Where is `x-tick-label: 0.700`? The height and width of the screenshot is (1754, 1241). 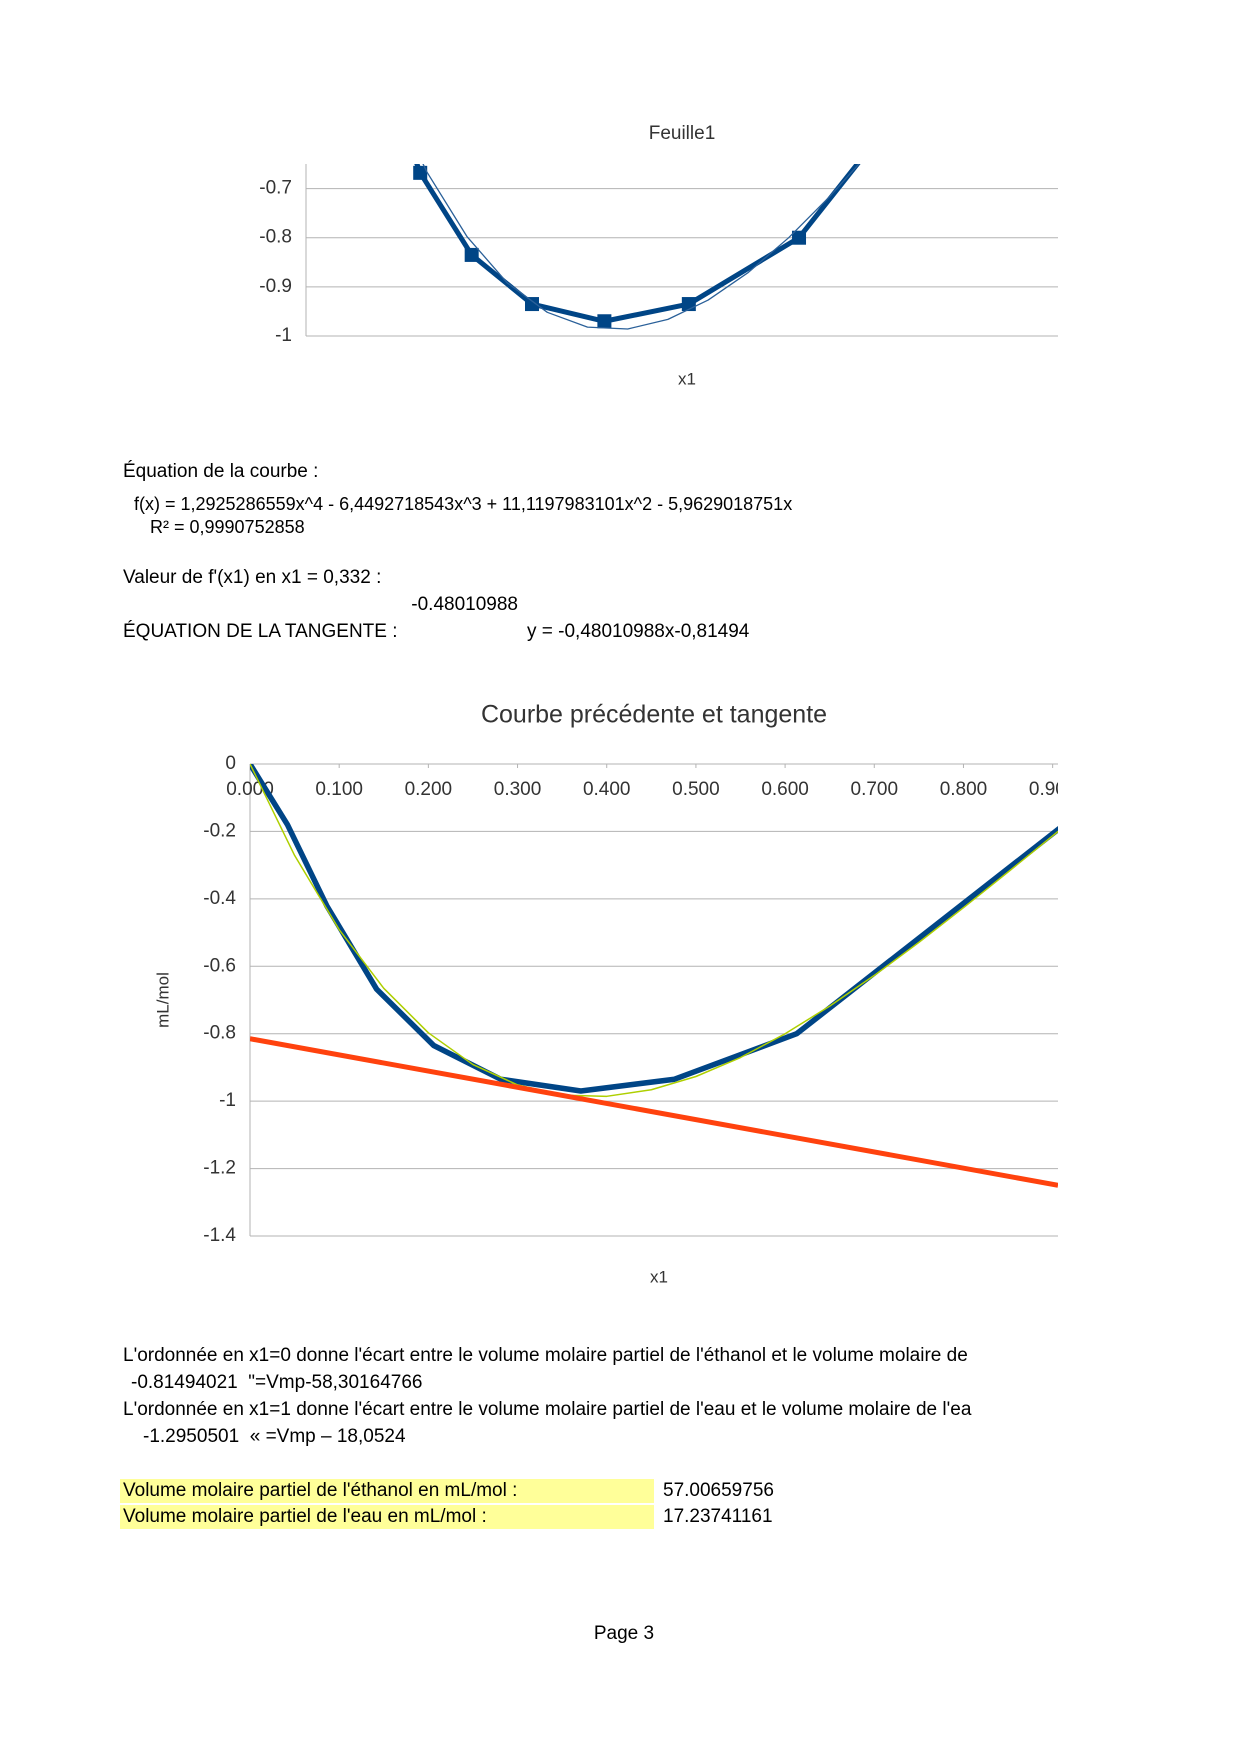 x-tick-label: 0.700 is located at coordinates (875, 789).